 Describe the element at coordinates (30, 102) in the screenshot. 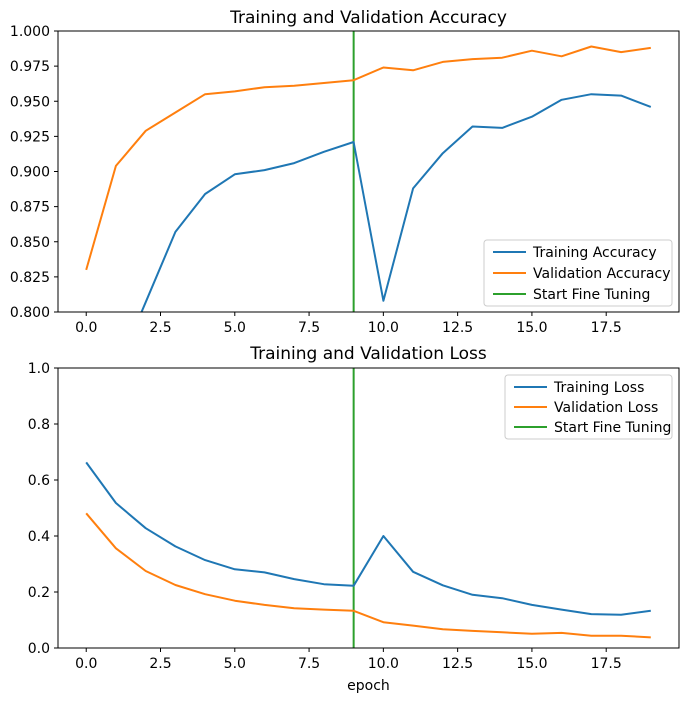

I see `y-tick-label: 0.950` at that location.